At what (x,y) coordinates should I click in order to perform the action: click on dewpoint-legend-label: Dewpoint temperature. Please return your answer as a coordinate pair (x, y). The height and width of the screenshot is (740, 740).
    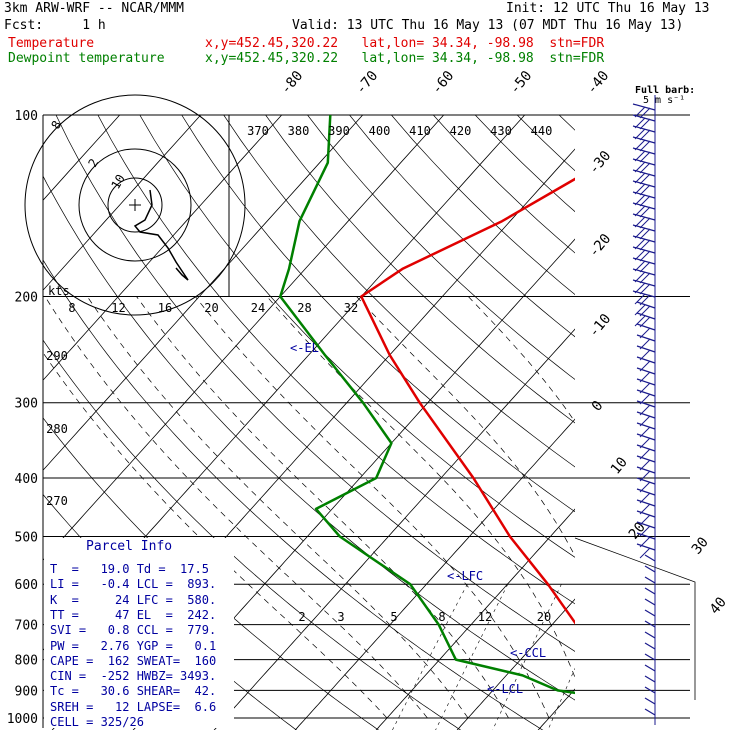
    Looking at the image, I should click on (86, 58).